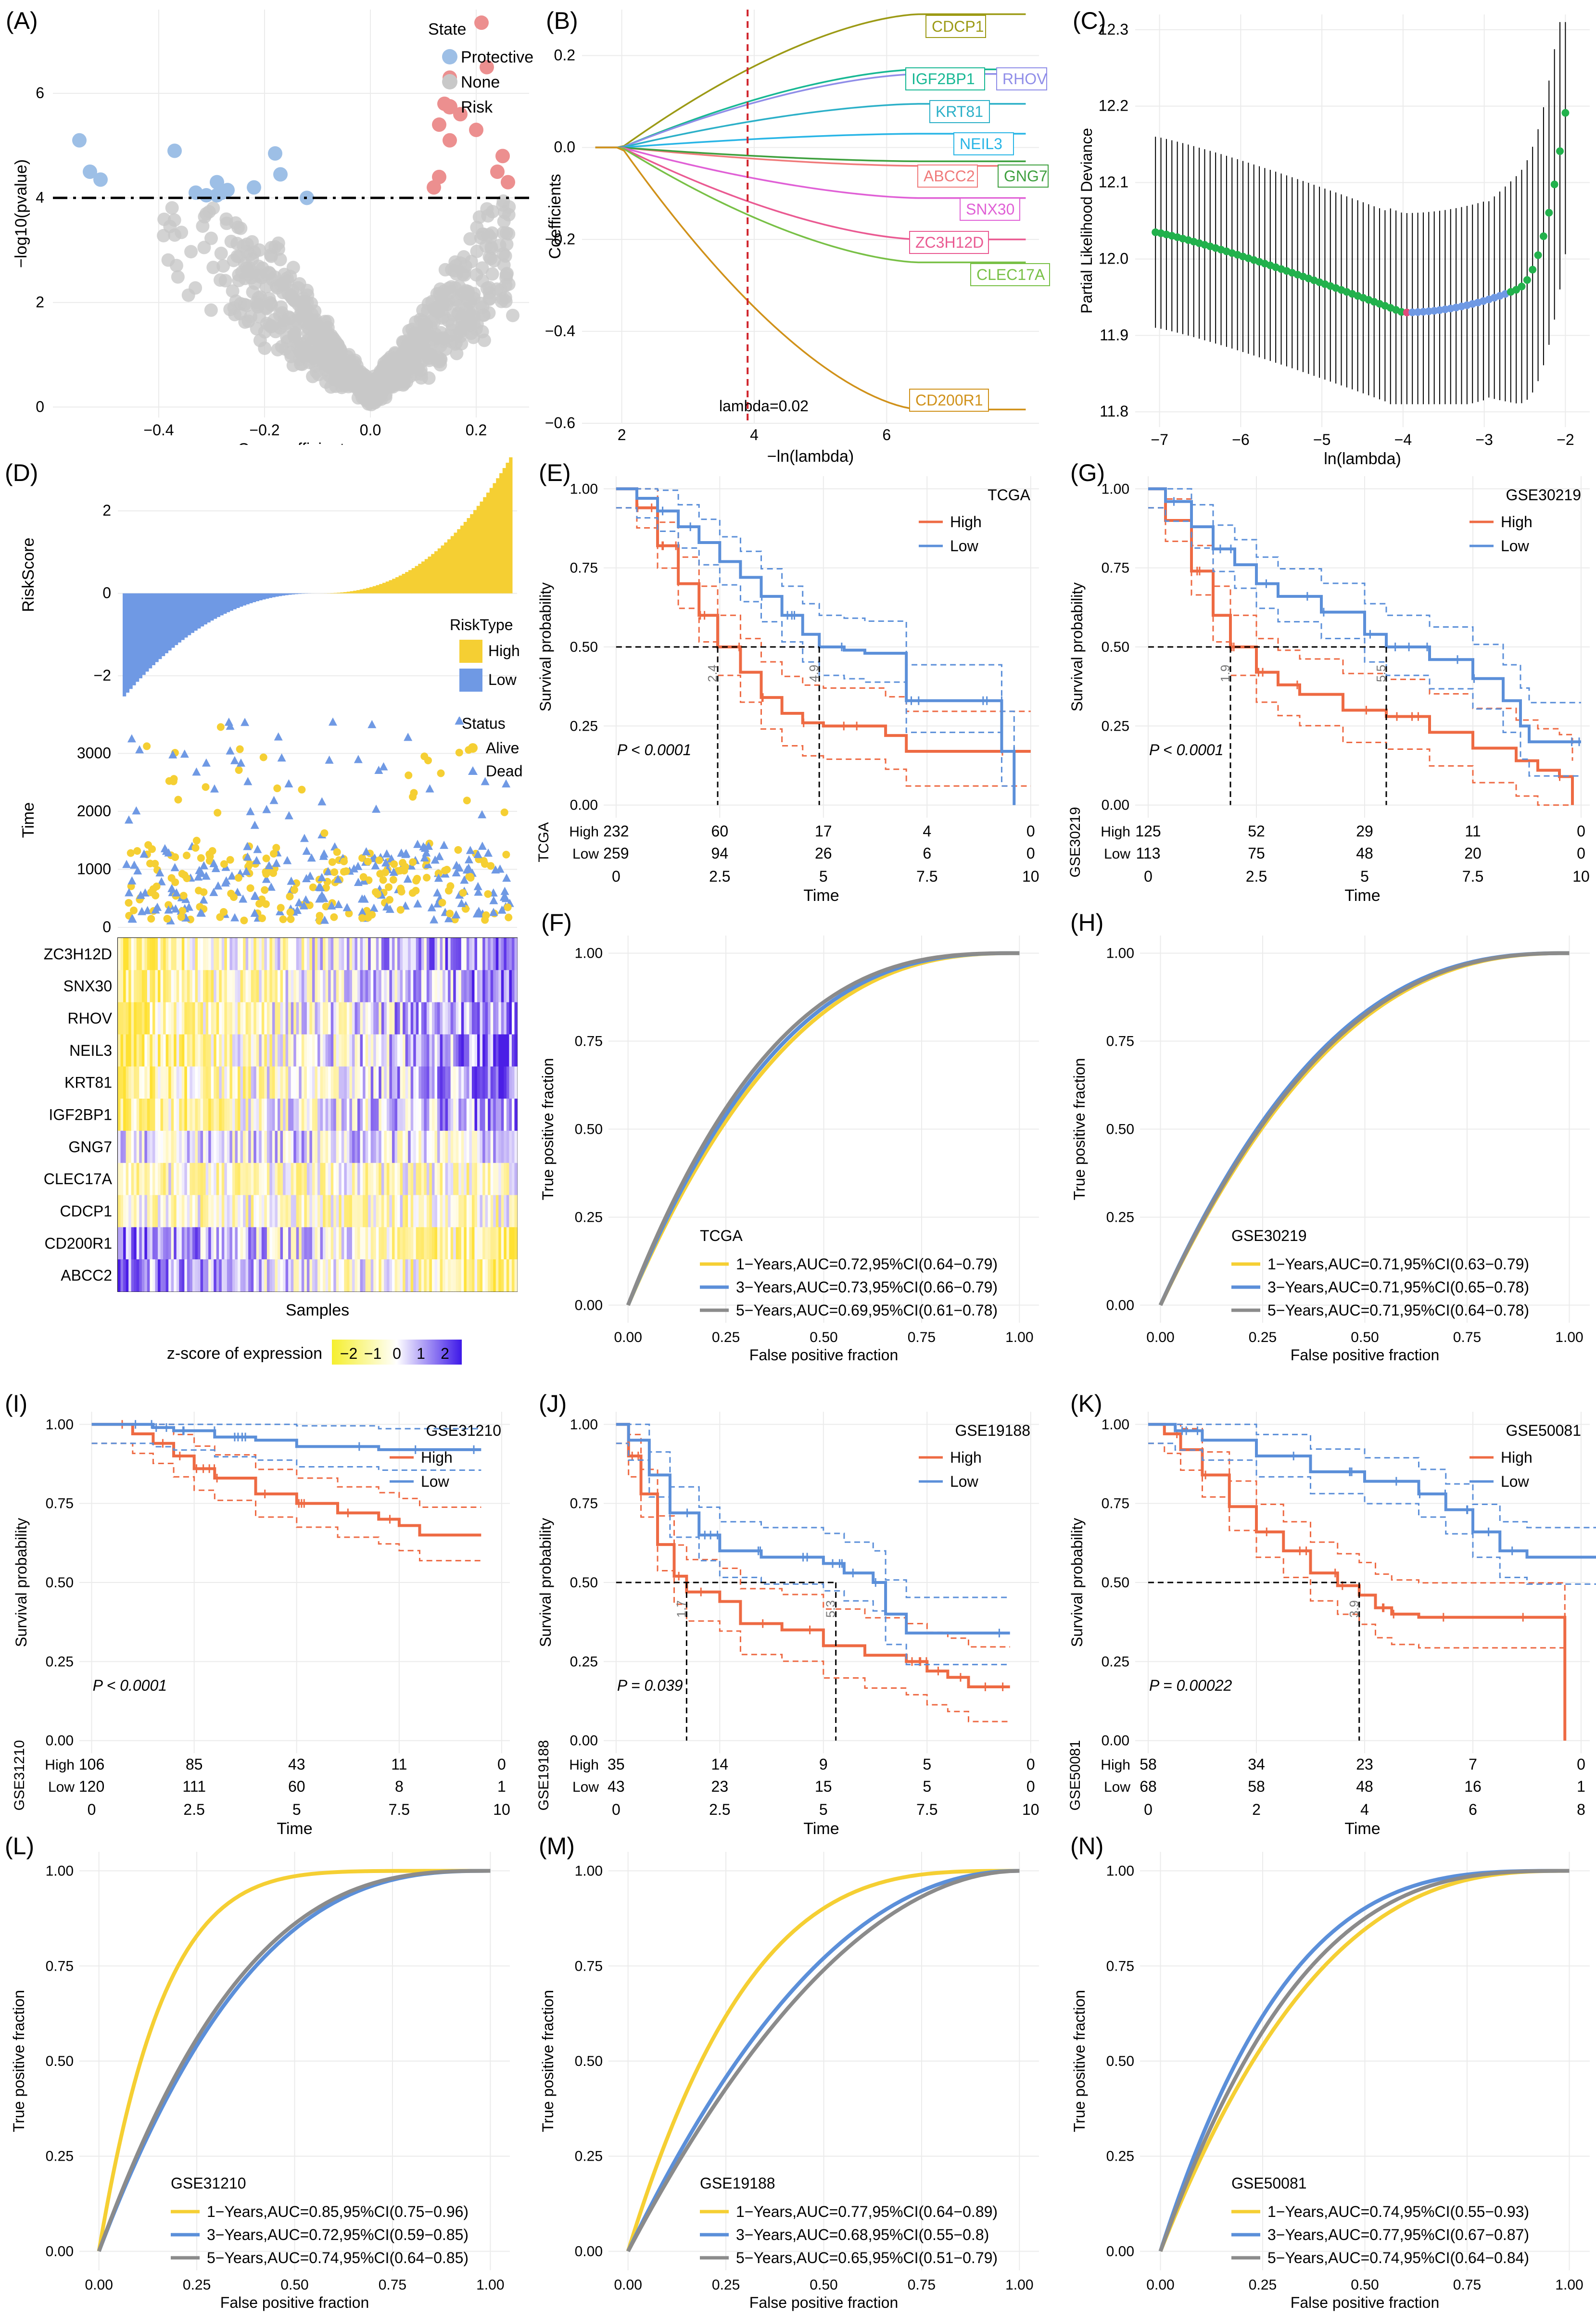 This screenshot has width=1596, height=2316. What do you see at coordinates (399, 1764) in the screenshot?
I see `risk-table-value: 11` at bounding box center [399, 1764].